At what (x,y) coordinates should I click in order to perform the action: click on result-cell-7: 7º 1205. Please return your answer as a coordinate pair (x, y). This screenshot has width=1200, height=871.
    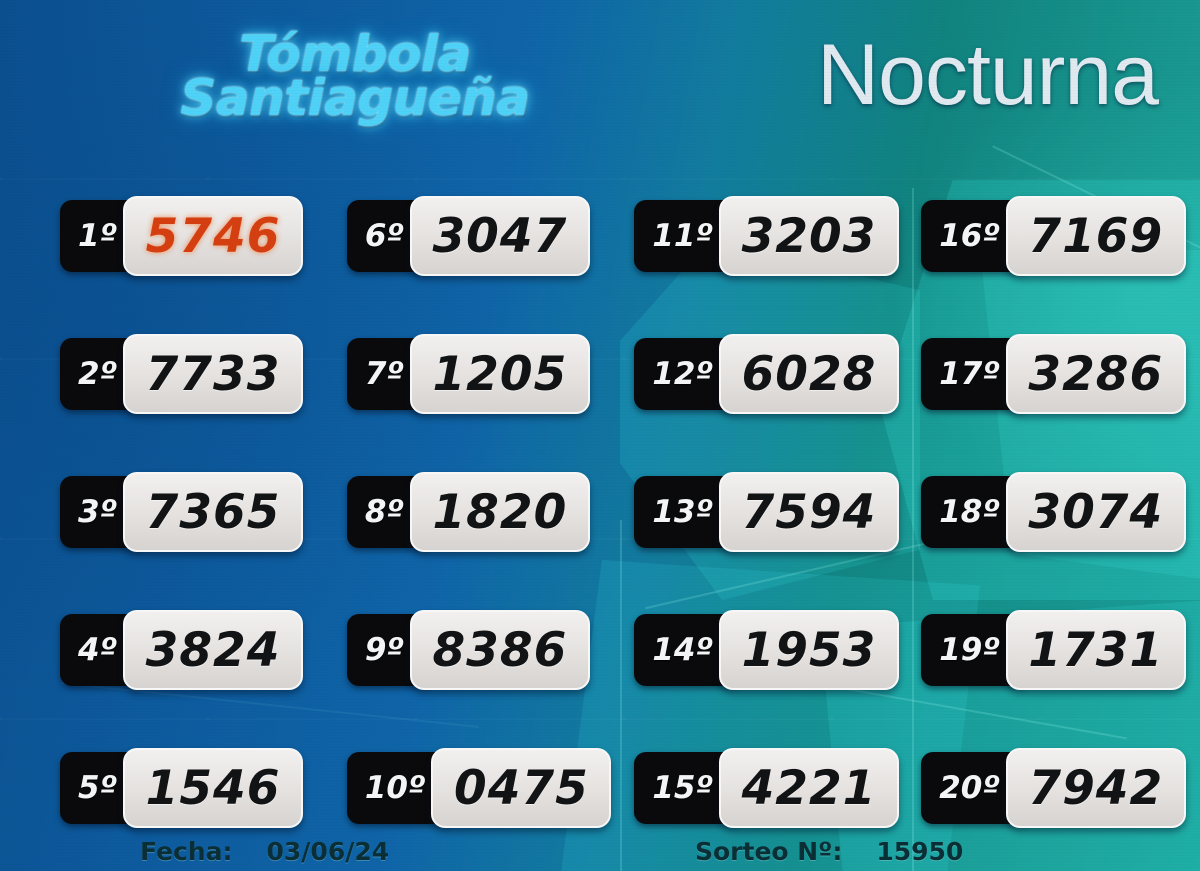
    Looking at the image, I should click on (478, 374).